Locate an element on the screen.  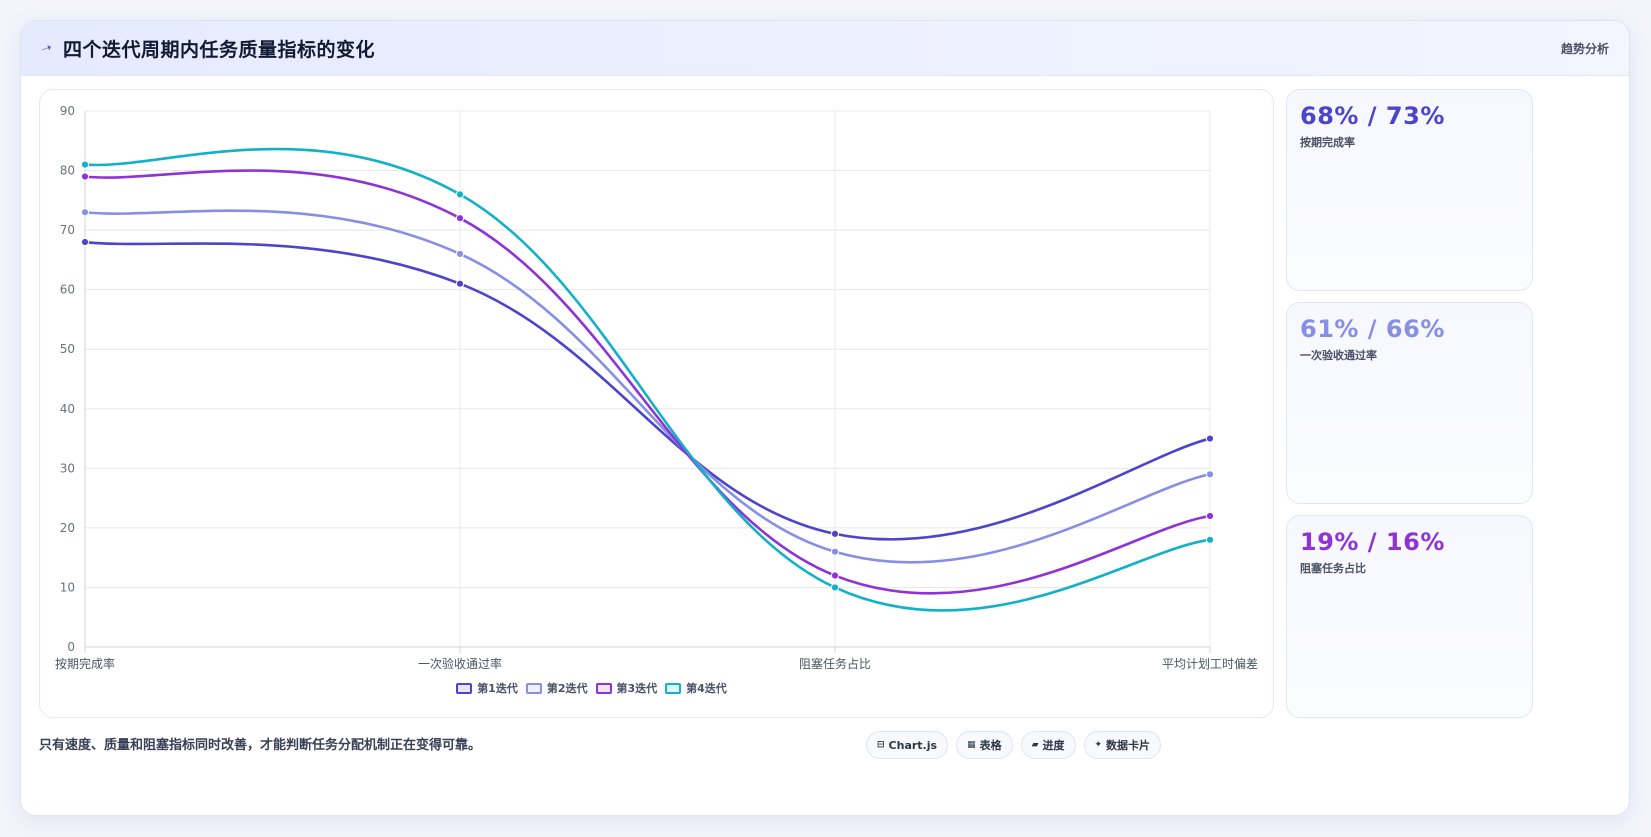
card-icon: ✦ is located at coordinates (1098, 745).